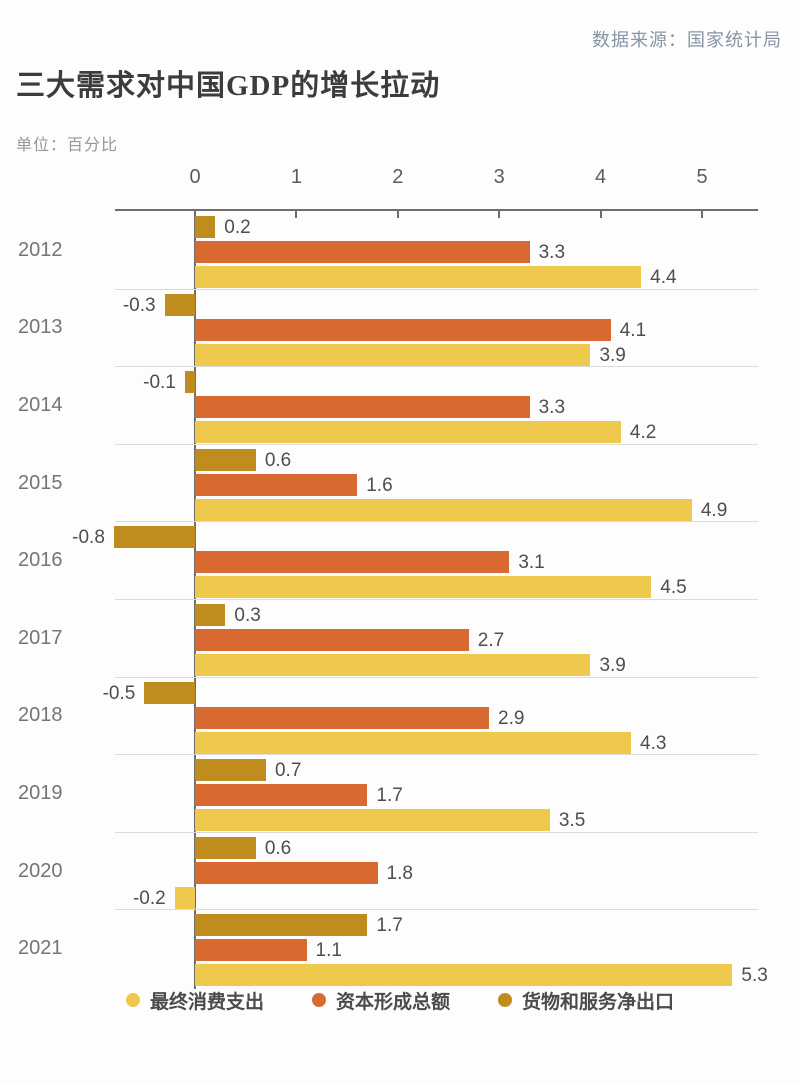 Image resolution: width=800 pixels, height=1085 pixels. What do you see at coordinates (132, 1000) in the screenshot?
I see `final-consumption-legend-dot-icon` at bounding box center [132, 1000].